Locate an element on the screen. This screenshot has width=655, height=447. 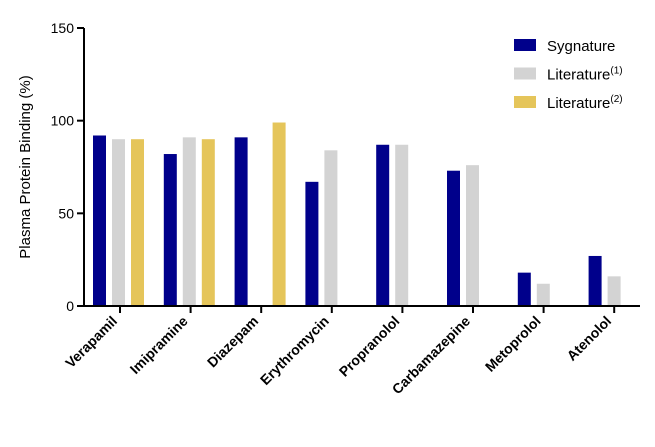
x-tick-label-atenolol: Atenolol is located at coordinates (588, 338).